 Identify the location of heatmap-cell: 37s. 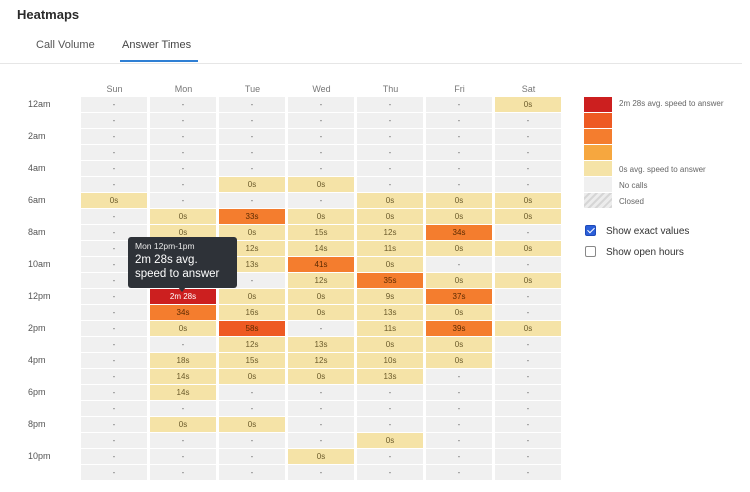
(459, 296).